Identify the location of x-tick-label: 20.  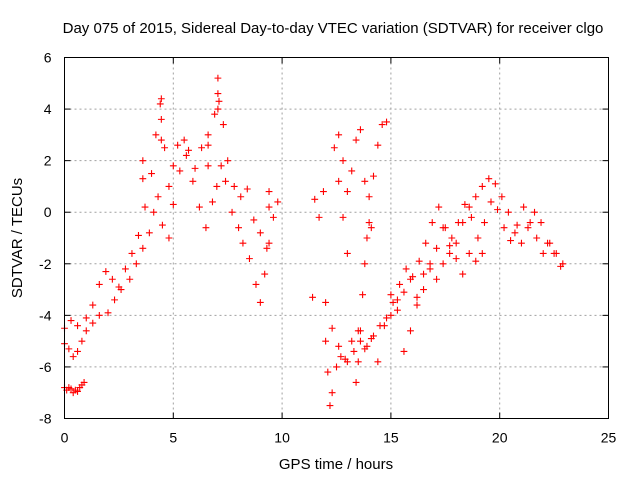
(500, 438).